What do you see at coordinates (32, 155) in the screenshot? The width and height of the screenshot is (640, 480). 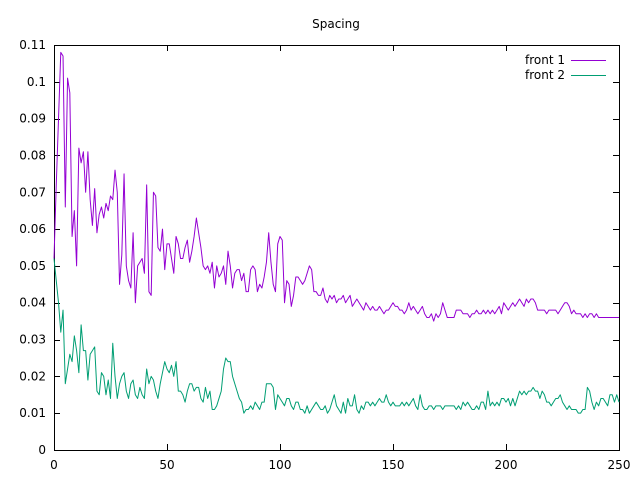 I see `y-tick-label: 0.08` at bounding box center [32, 155].